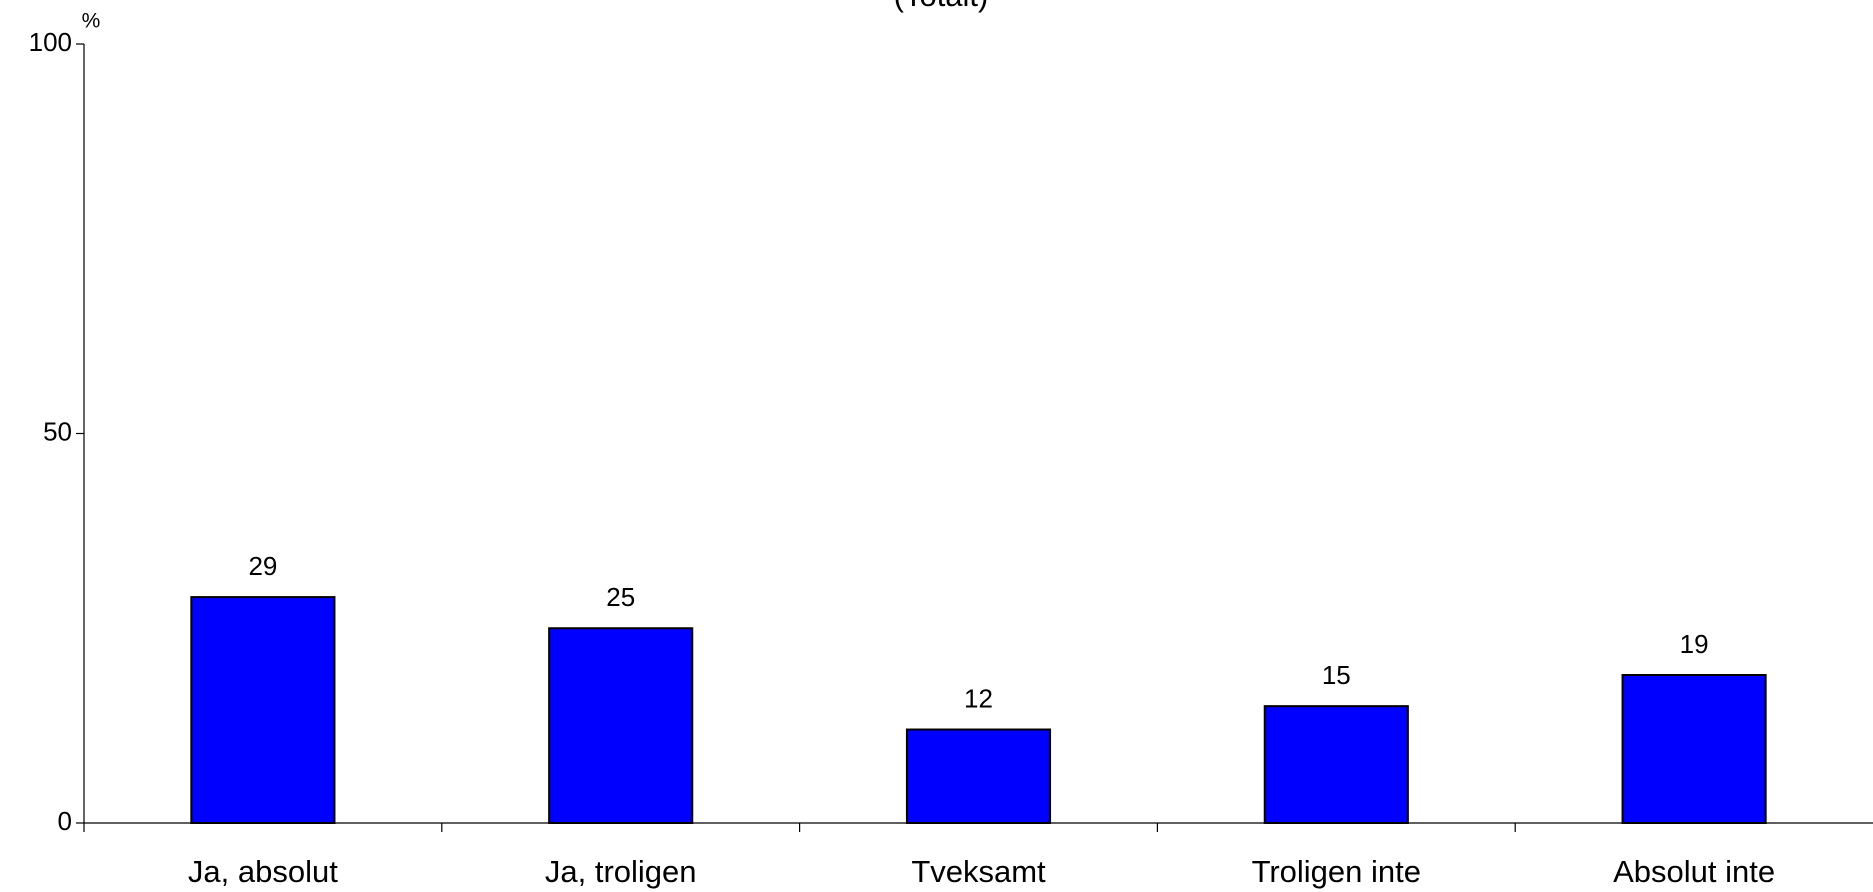 Image resolution: width=1873 pixels, height=892 pixels. I want to click on y-tick-label: 100, so click(50, 42).